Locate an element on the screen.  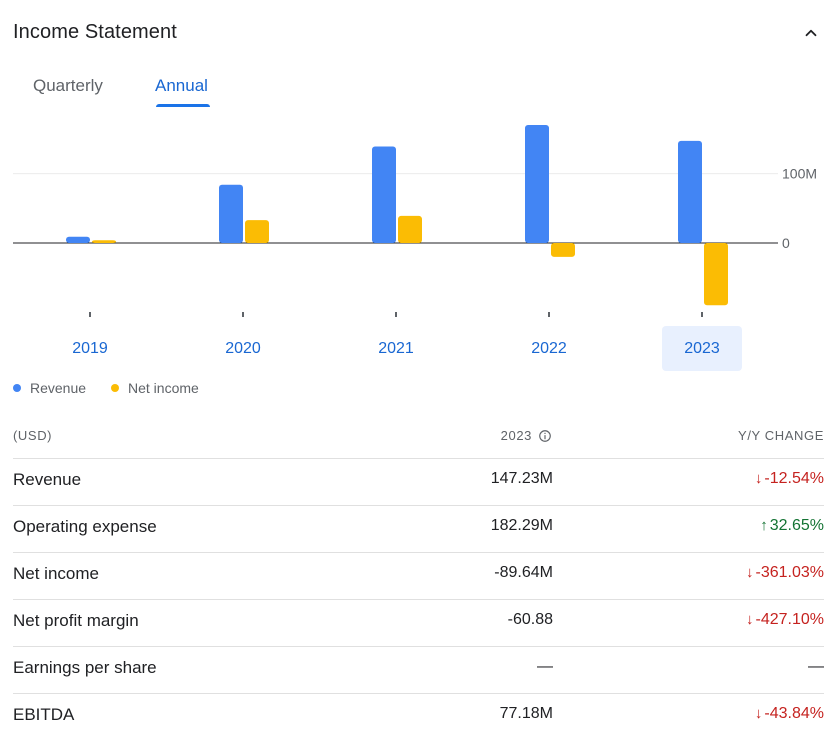
currency-header: (USD) is located at coordinates (33, 435).